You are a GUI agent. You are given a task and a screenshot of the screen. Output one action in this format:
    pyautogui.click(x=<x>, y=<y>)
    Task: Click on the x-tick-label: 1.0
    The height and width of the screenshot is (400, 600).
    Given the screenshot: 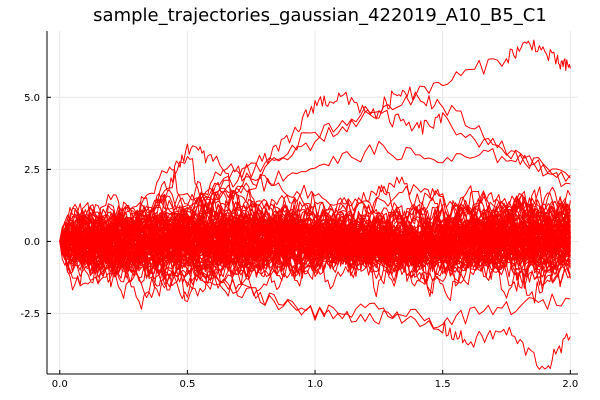 What is the action you would take?
    pyautogui.click(x=315, y=384)
    